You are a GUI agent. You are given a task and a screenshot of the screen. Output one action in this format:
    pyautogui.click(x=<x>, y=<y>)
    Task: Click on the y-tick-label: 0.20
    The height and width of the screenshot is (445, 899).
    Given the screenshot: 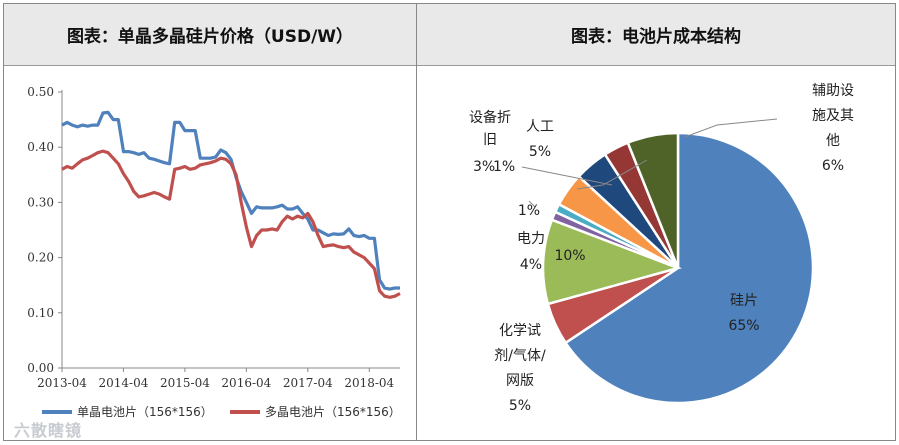 What is the action you would take?
    pyautogui.click(x=40, y=258)
    